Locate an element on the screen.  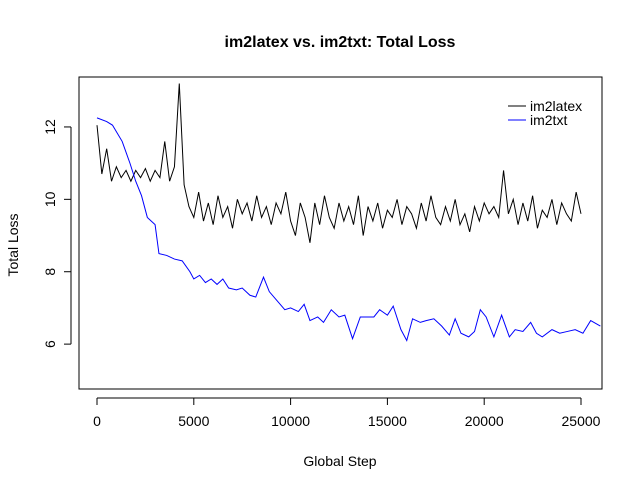
y-tick-label: 10 is located at coordinates (50, 199).